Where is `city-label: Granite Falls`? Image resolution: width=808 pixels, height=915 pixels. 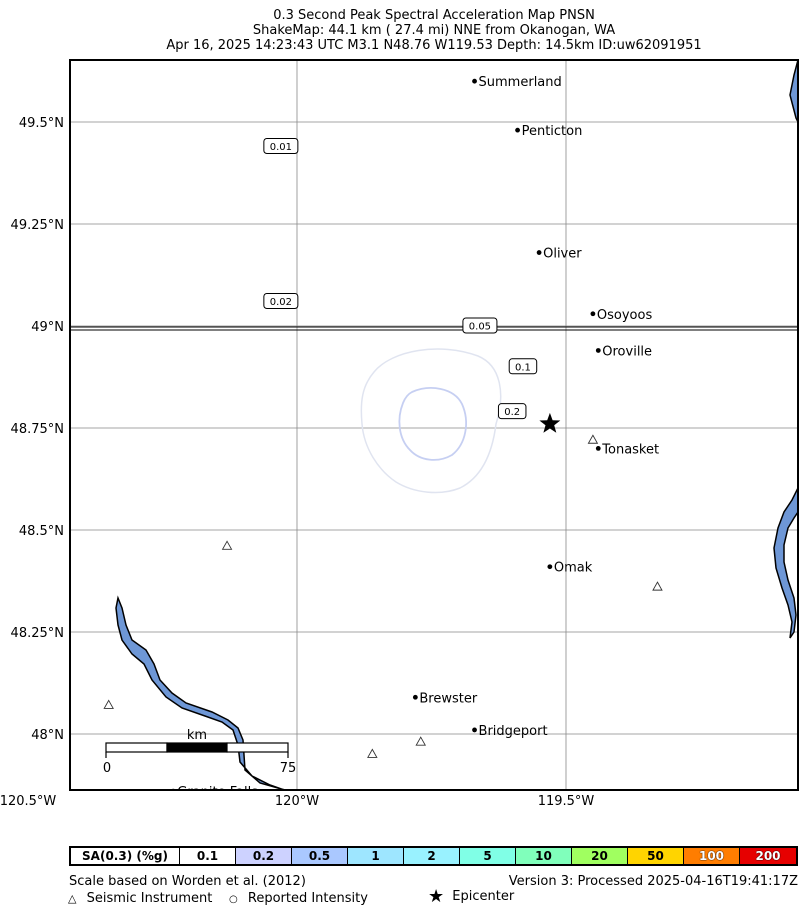
city-label: Granite Falls is located at coordinates (217, 792).